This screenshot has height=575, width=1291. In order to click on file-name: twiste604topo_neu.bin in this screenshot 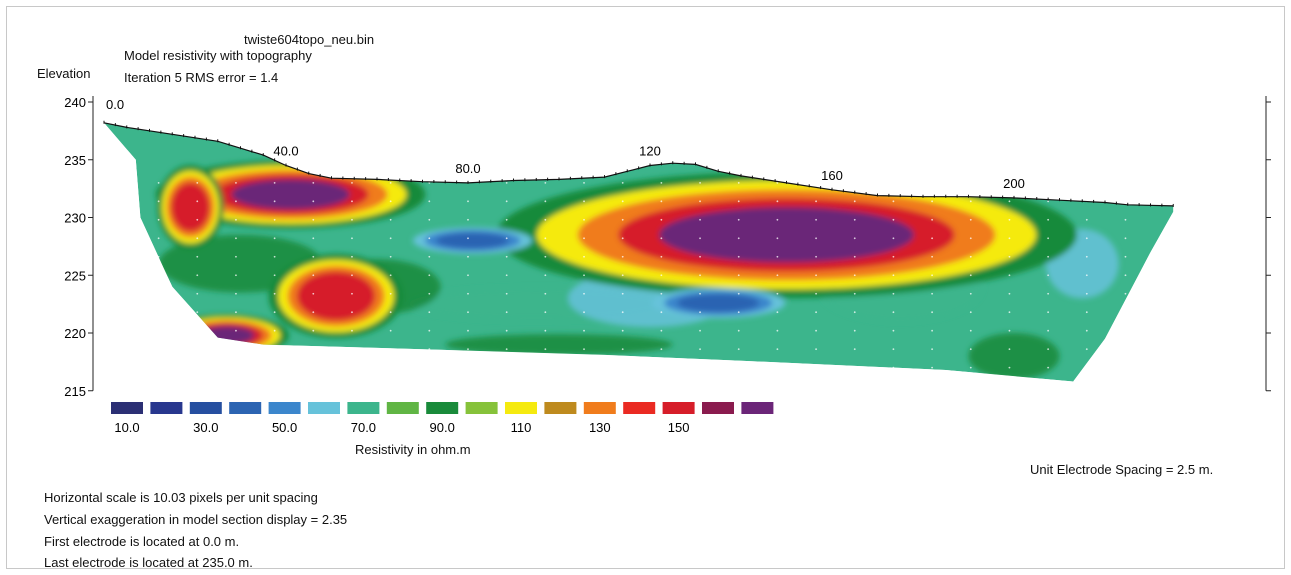, I will do `click(309, 39)`.